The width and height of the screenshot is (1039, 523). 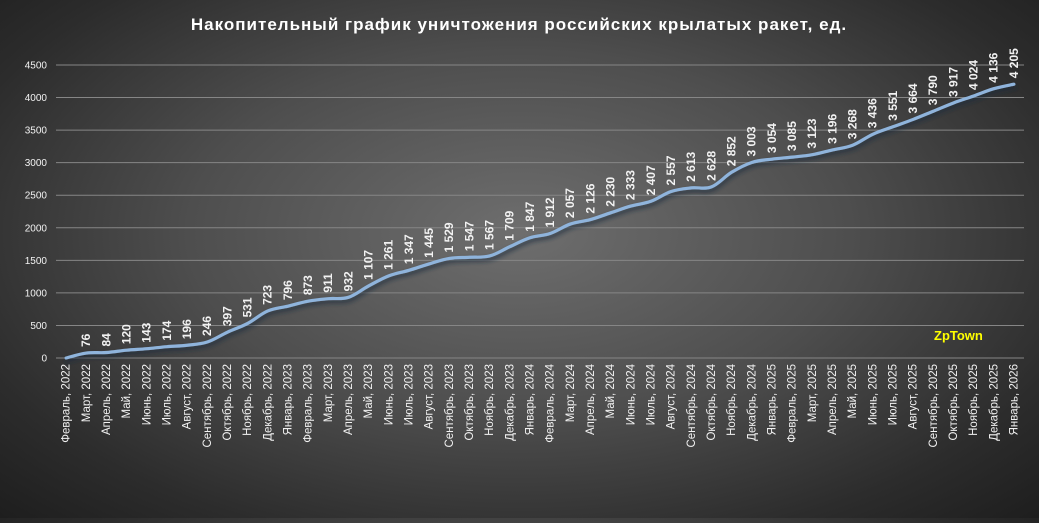 What do you see at coordinates (147, 332) in the screenshot?
I see `data-label: 143` at bounding box center [147, 332].